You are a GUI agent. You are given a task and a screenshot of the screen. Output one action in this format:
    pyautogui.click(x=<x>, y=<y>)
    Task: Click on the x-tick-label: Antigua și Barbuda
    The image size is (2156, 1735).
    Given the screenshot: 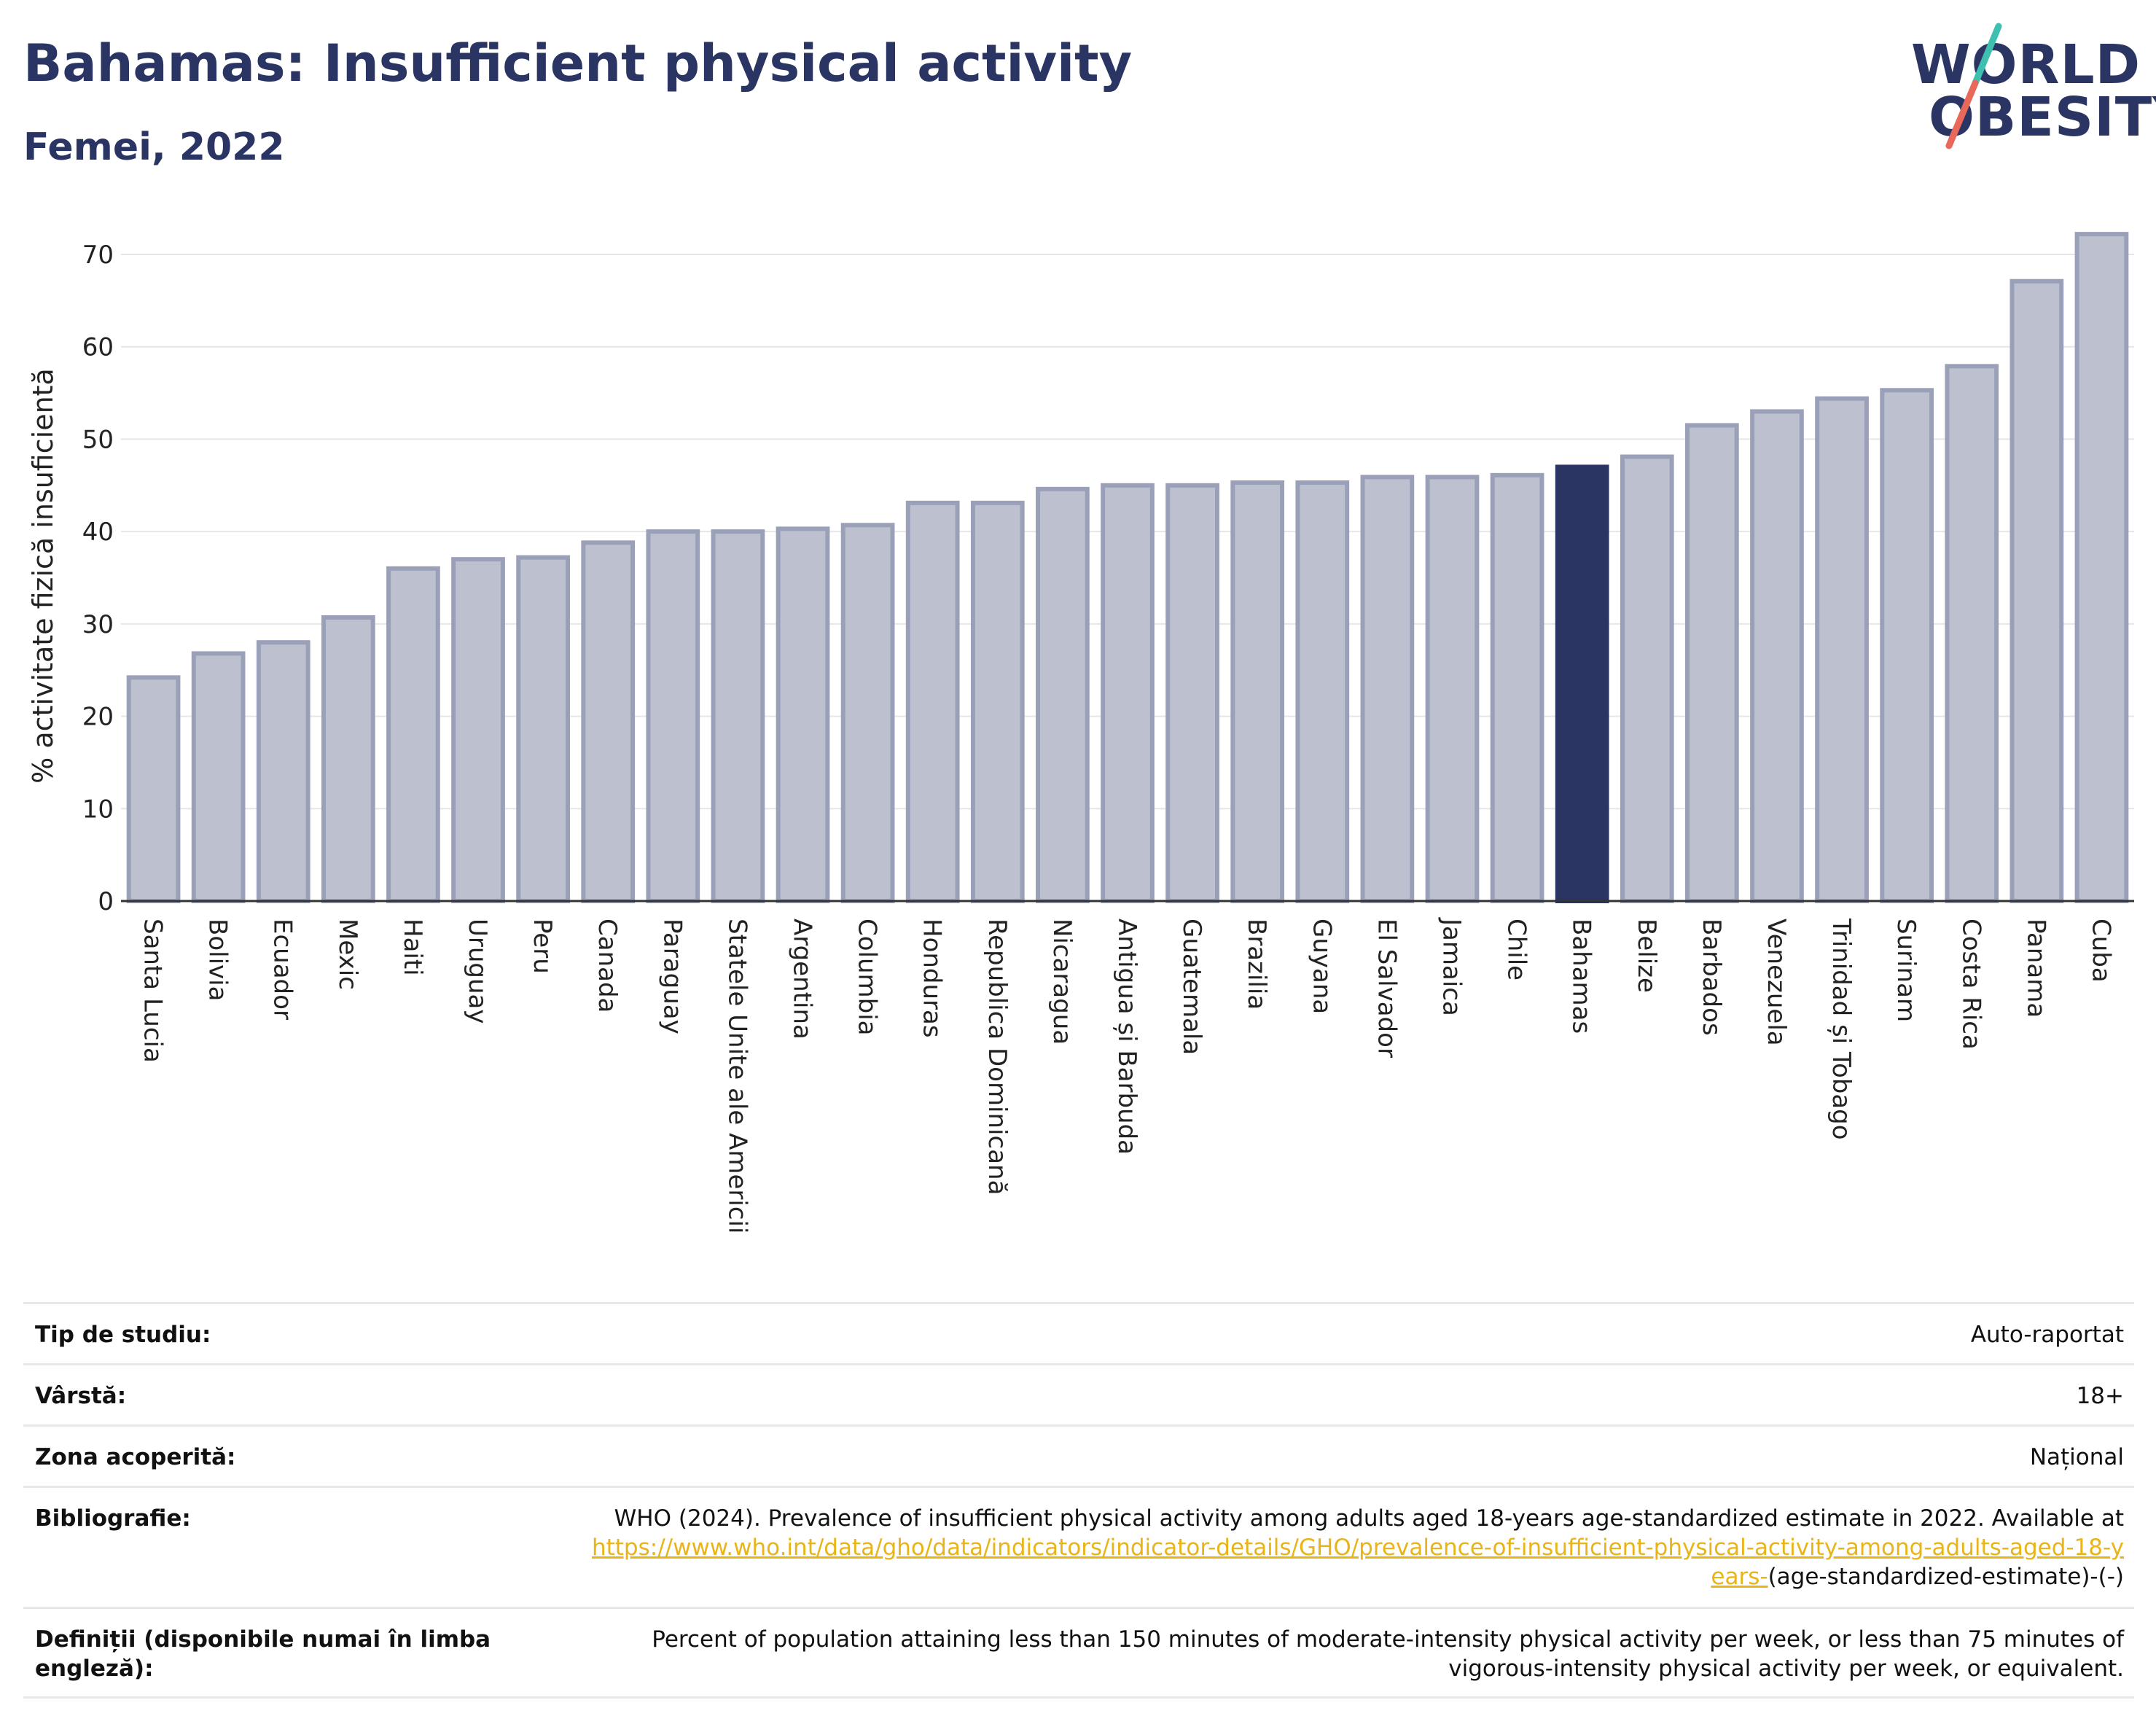 What is the action you would take?
    pyautogui.click(x=1126, y=1037)
    